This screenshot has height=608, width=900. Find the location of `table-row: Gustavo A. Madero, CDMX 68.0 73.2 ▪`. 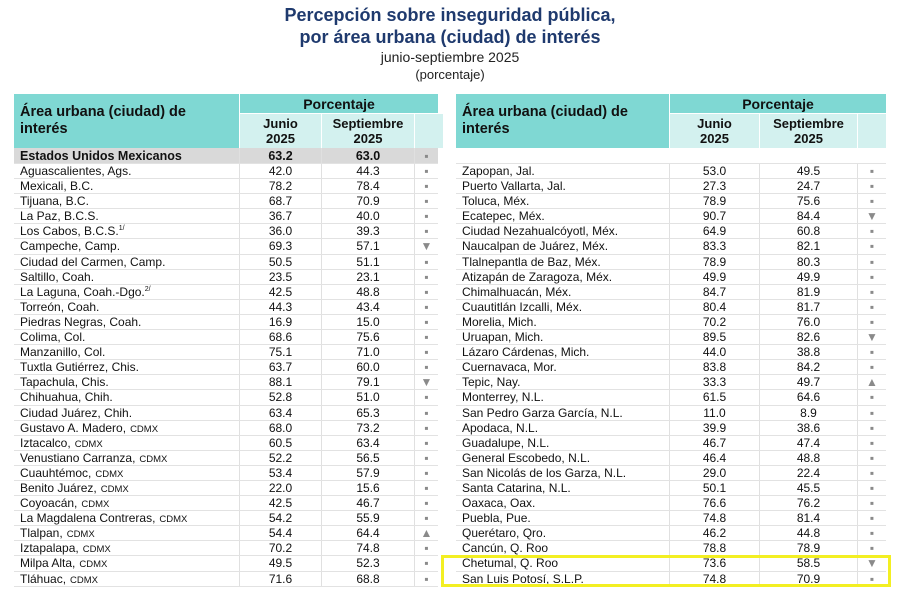

table-row: Gustavo A. Madero, CDMX 68.0 73.2 ▪ is located at coordinates (226, 428).